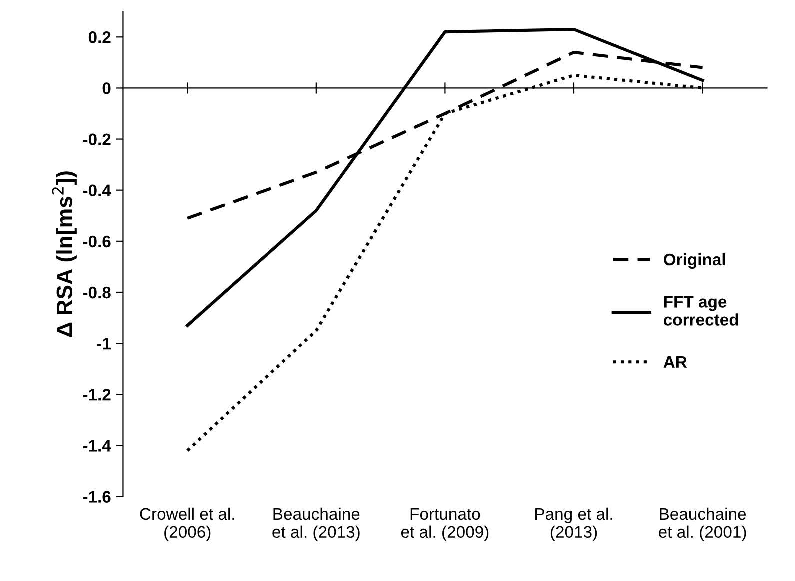 The image size is (795, 581). I want to click on y-tick-label: -0.4, so click(97, 190).